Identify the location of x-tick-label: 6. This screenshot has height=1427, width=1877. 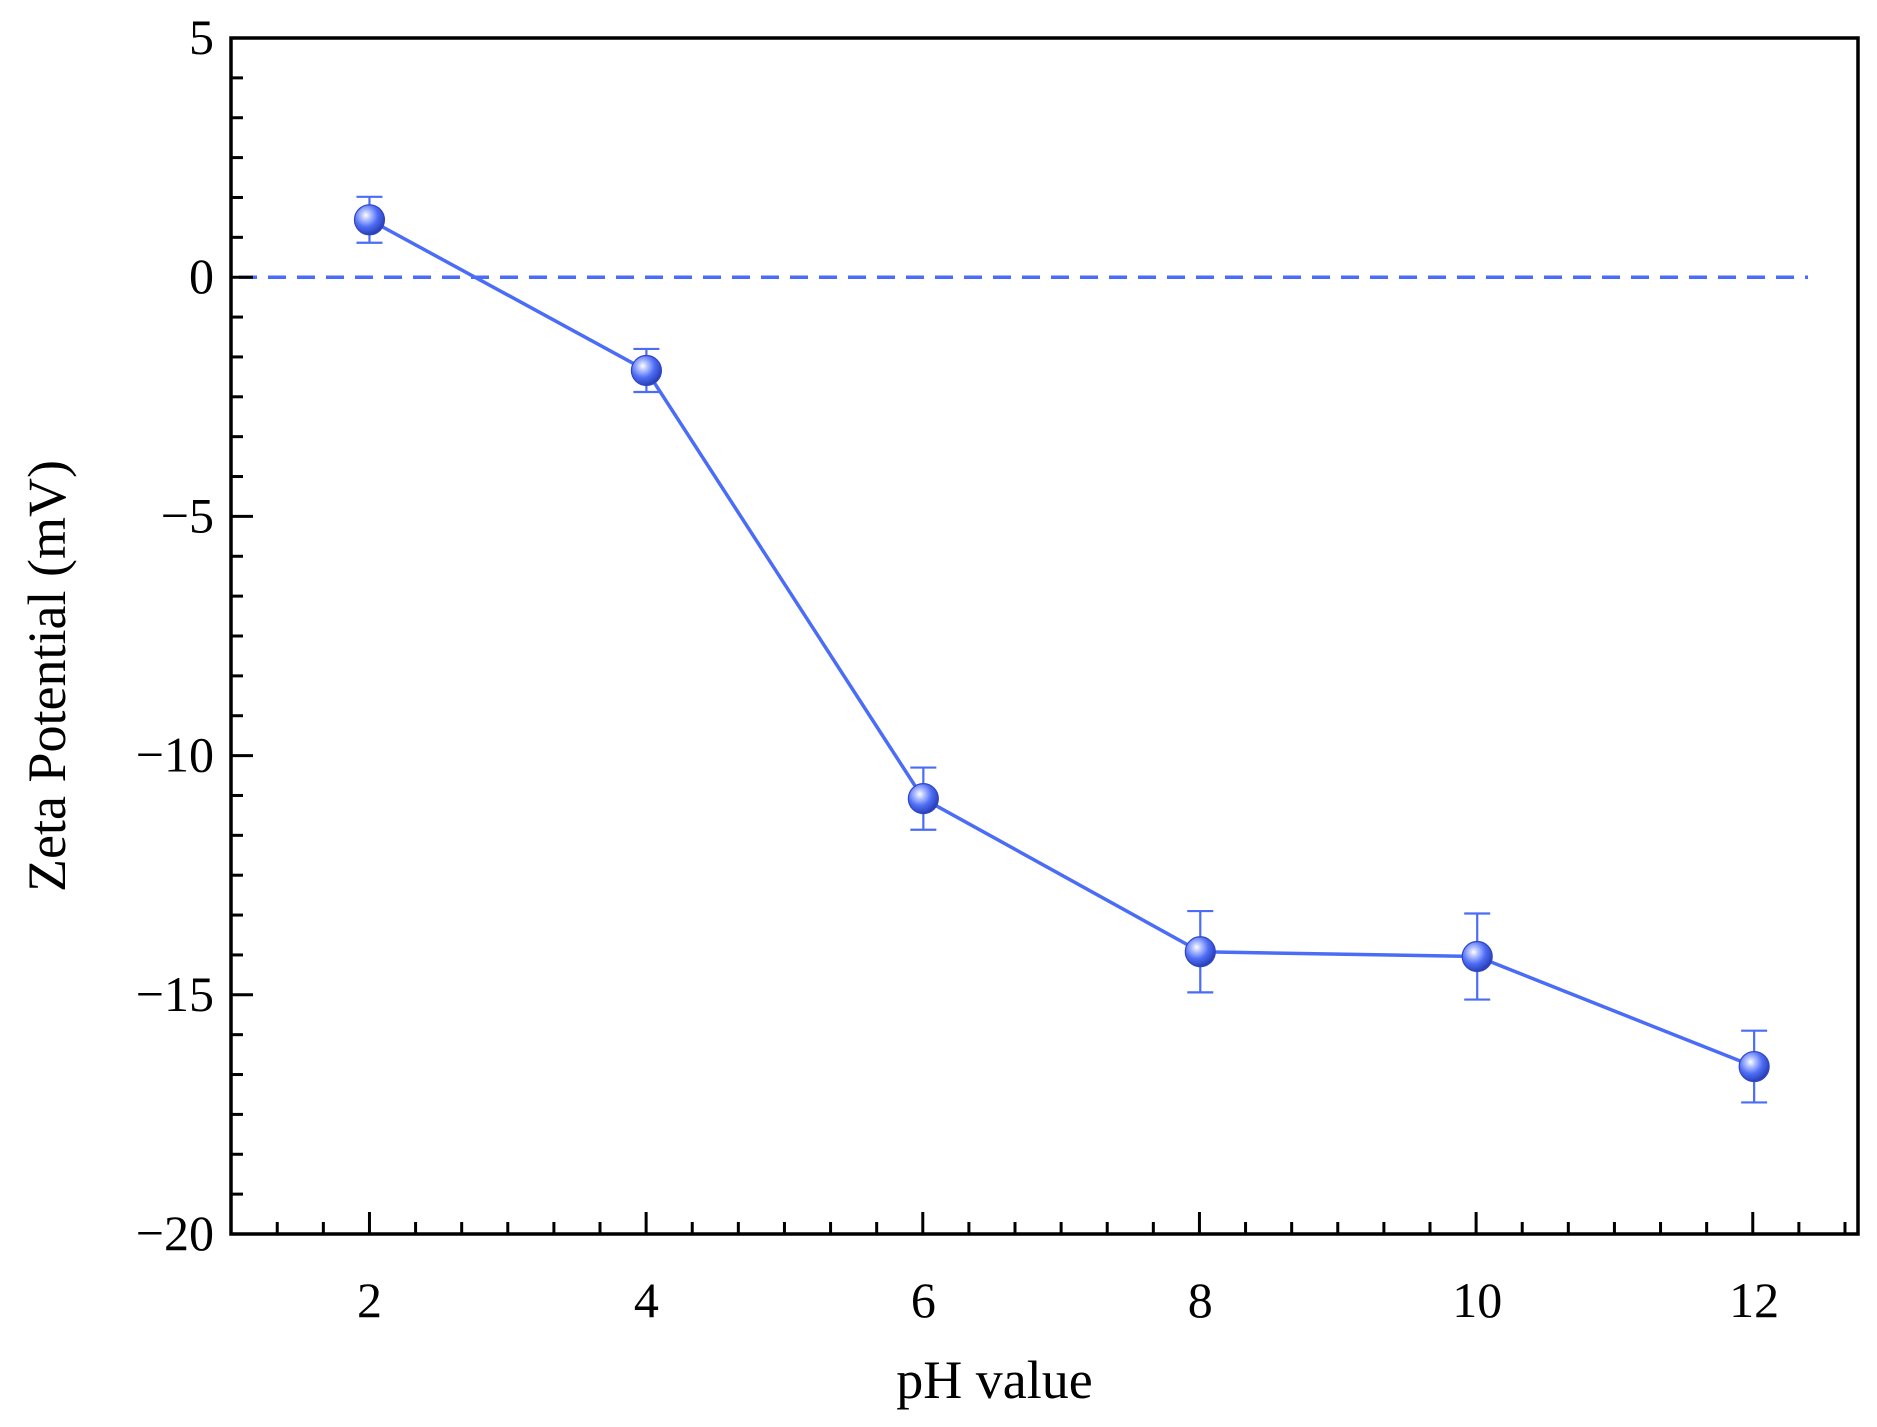
(923, 1300).